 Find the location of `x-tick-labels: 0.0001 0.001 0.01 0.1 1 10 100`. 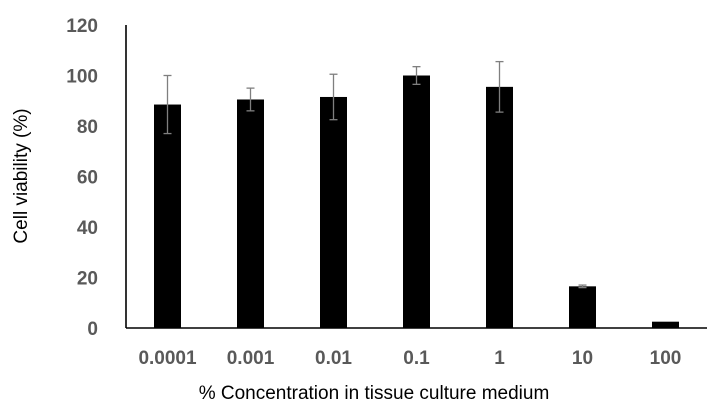

x-tick-labels: 0.0001 0.001 0.01 0.1 1 10 100 is located at coordinates (409, 358).